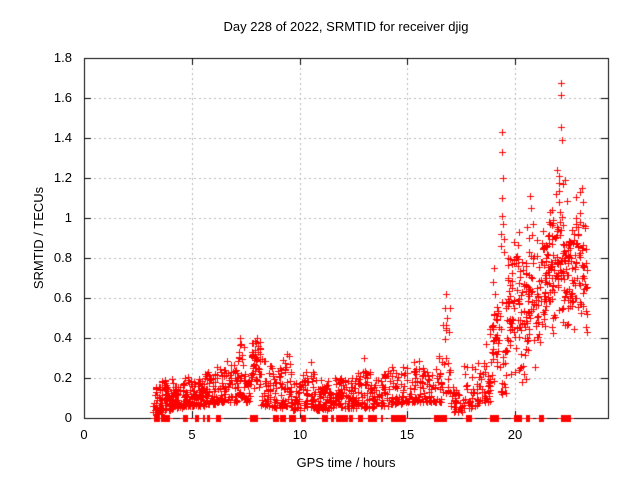  What do you see at coordinates (515, 434) in the screenshot?
I see `x-tick-label: 20` at bounding box center [515, 434].